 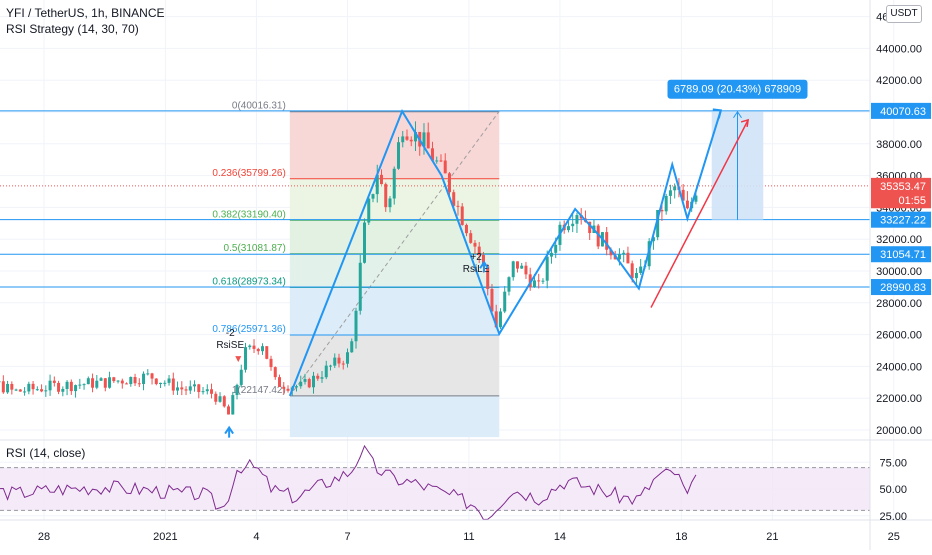 What do you see at coordinates (681, 537) in the screenshot?
I see `x-tick-label: 18` at bounding box center [681, 537].